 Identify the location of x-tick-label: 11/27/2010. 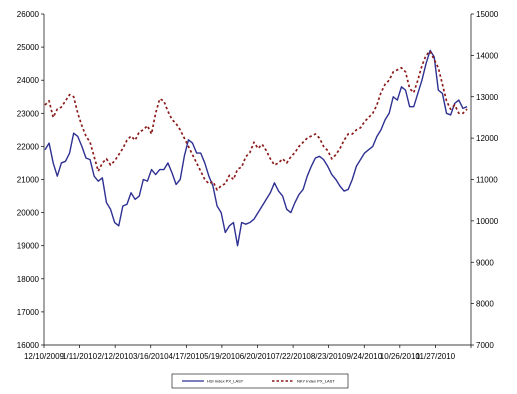
(436, 356).